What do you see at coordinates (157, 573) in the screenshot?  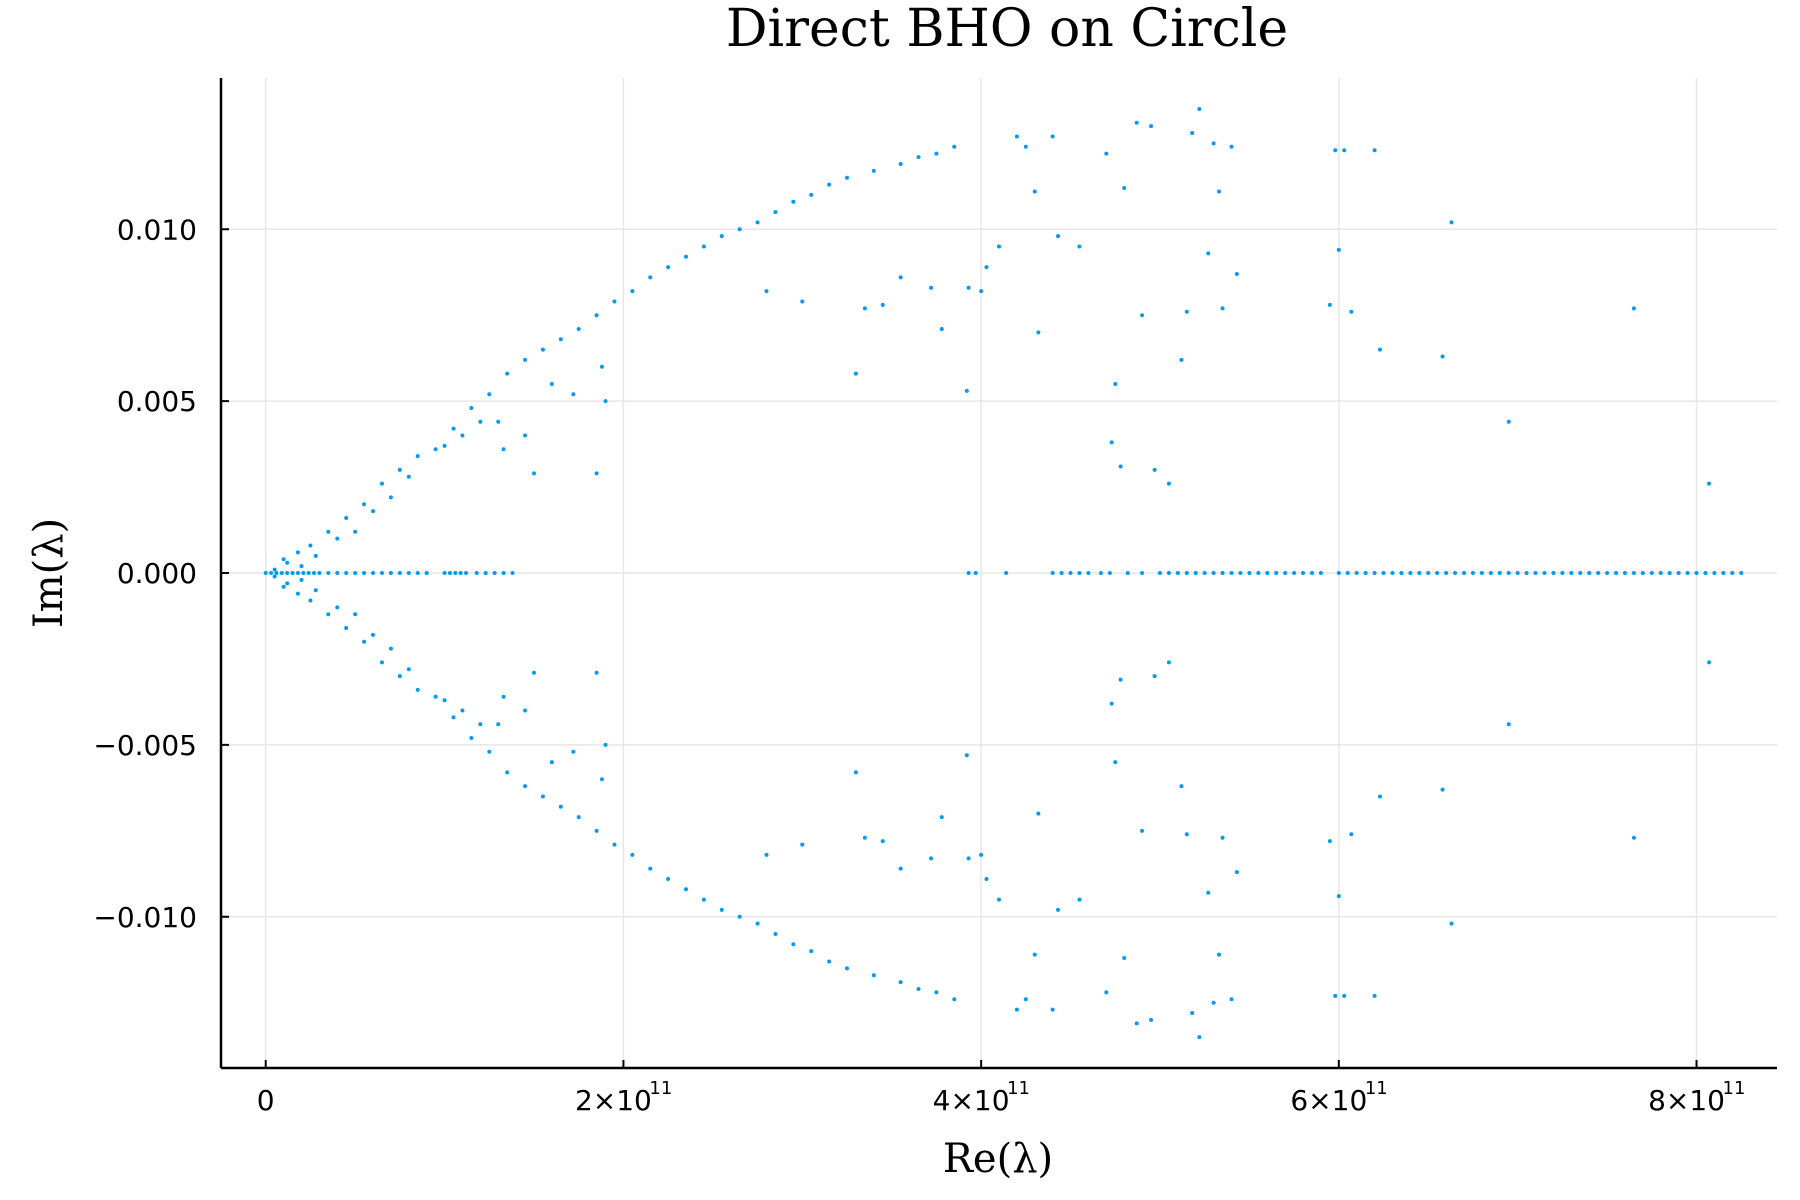 I see `y-tick-label: 0.000` at bounding box center [157, 573].